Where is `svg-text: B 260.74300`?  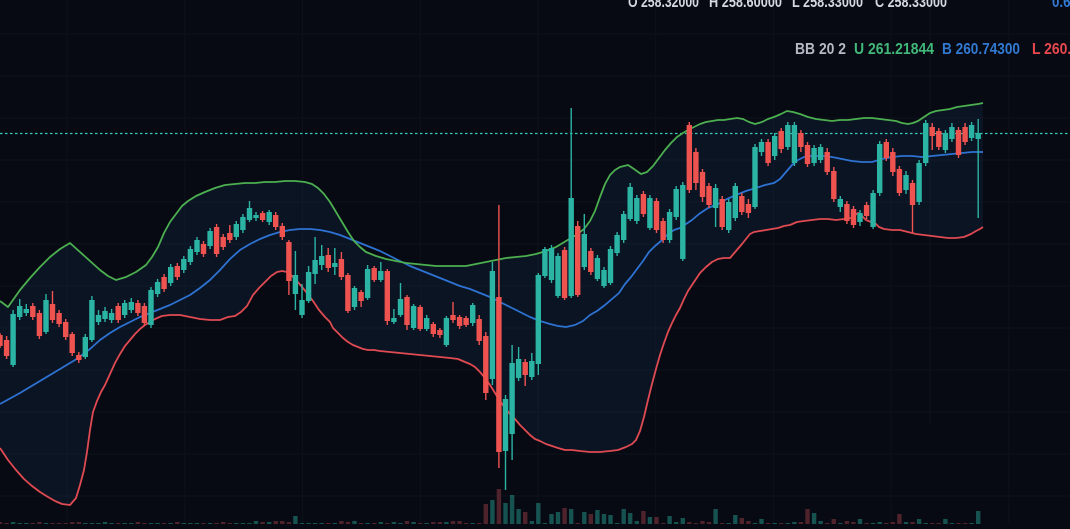 svg-text: B 260.74300 is located at coordinates (981, 49).